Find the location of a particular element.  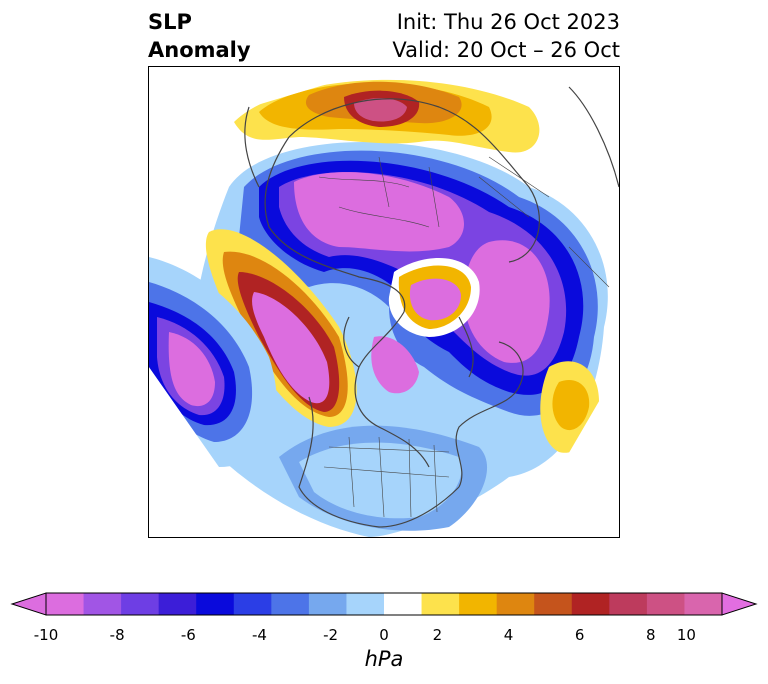

colorbar is located at coordinates (384, 604).